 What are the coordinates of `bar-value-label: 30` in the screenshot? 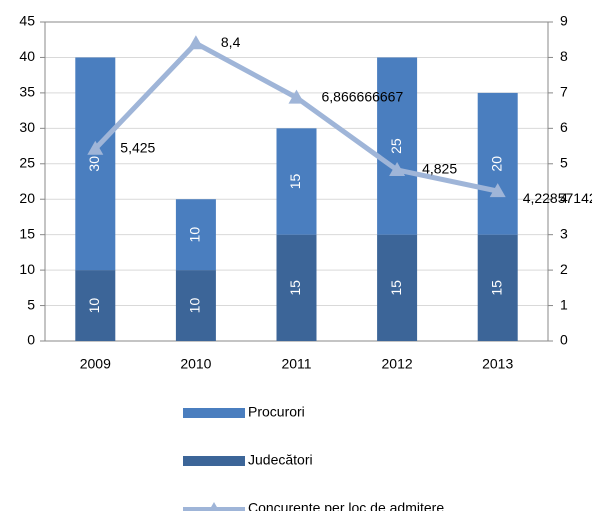 It's located at (94, 164).